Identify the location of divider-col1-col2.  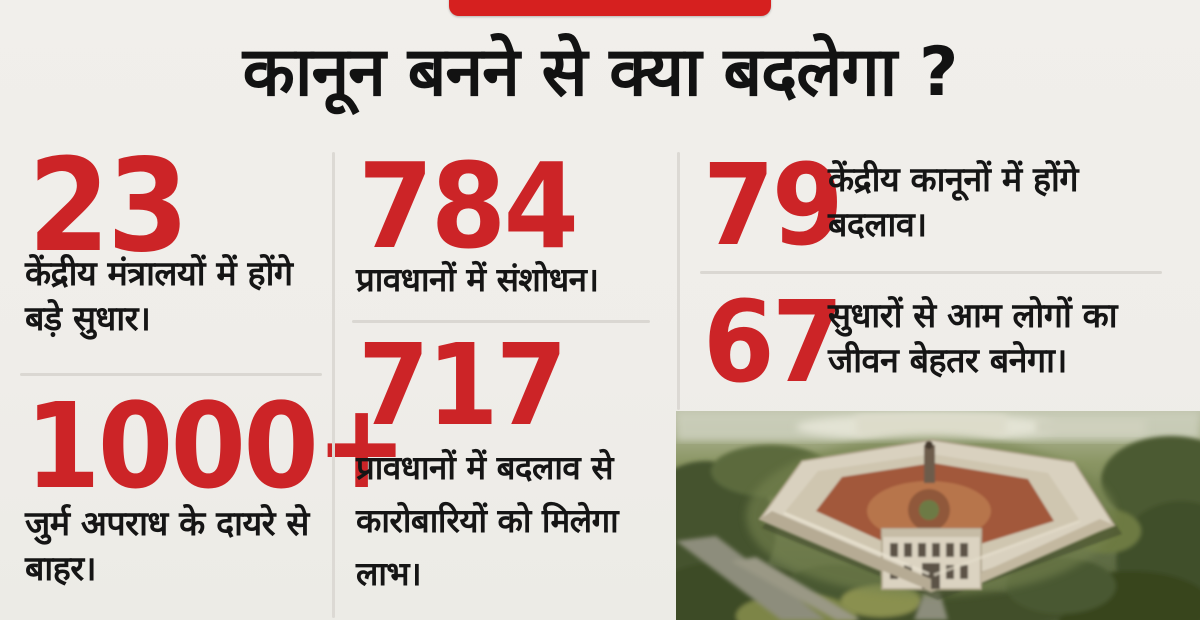
(333, 385).